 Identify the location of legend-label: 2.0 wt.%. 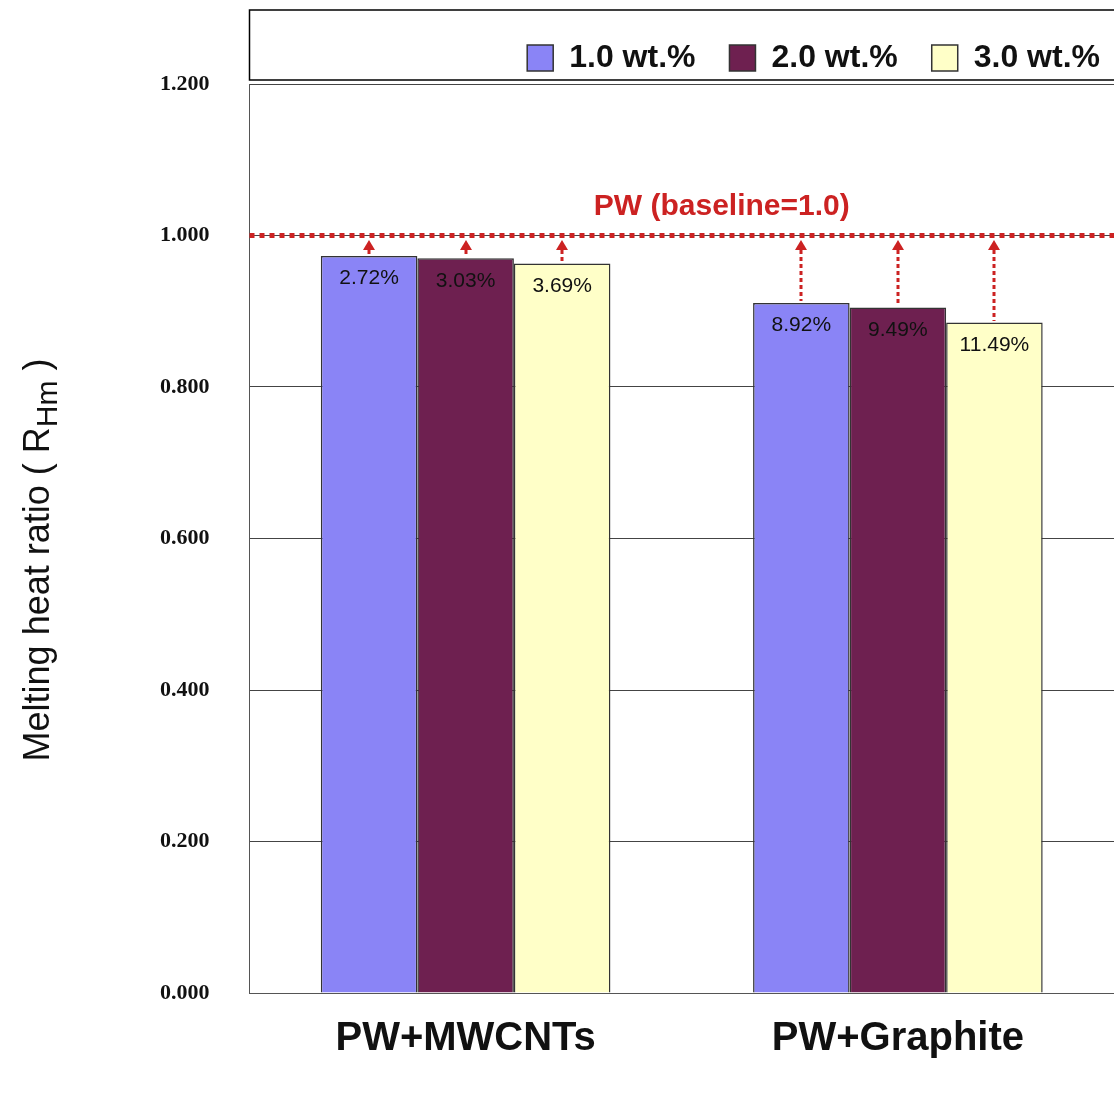
(834, 55).